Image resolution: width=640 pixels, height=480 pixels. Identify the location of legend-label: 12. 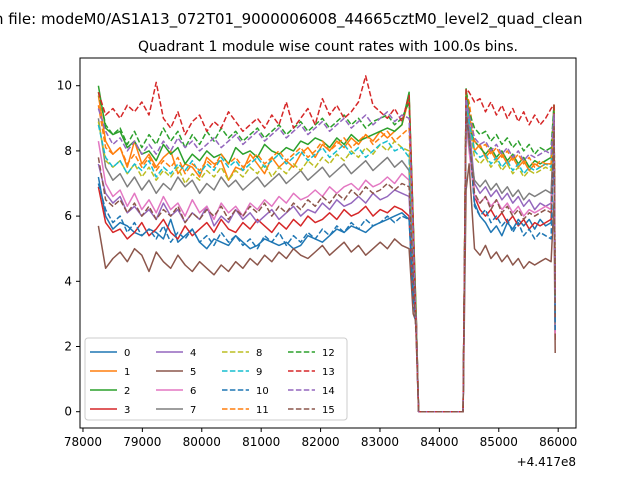
(328, 353).